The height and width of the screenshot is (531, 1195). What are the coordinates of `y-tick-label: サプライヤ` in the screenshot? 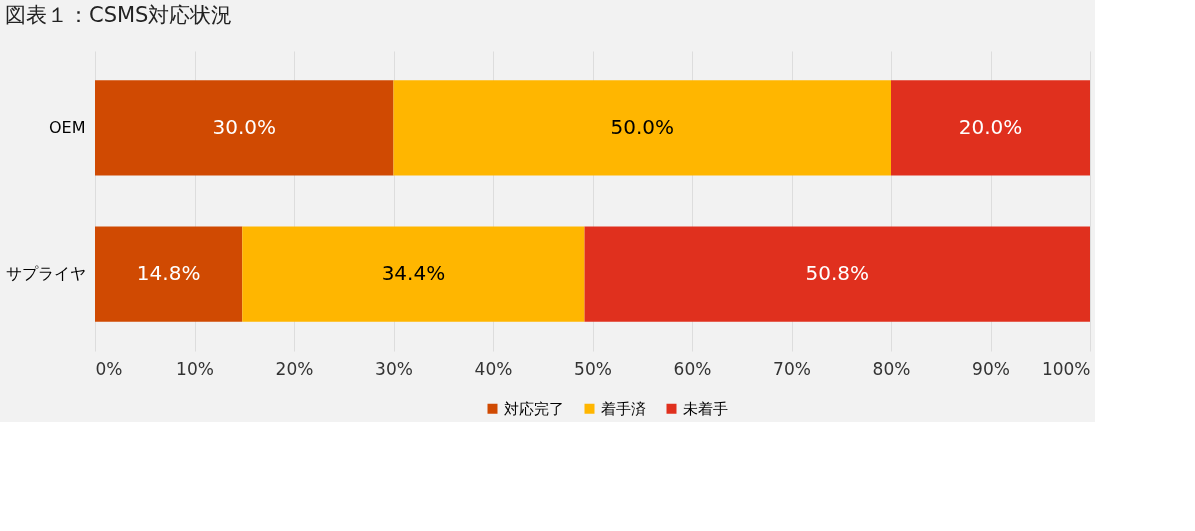 It's located at (45, 274).